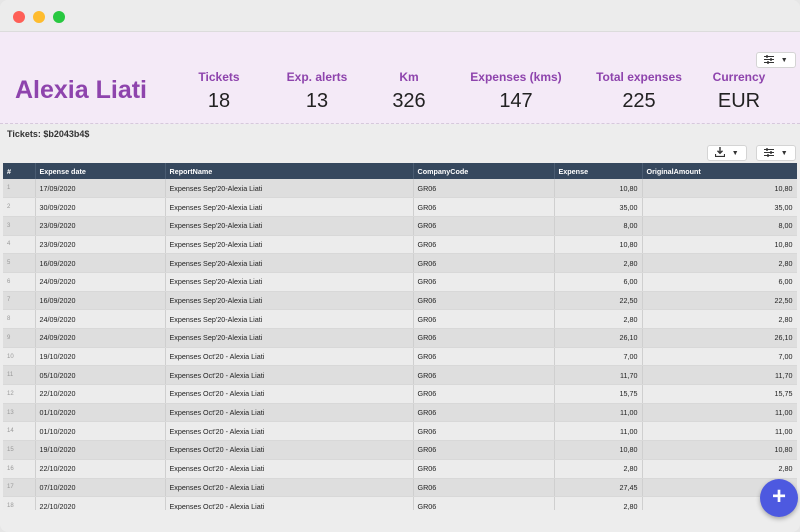 This screenshot has height=532, width=800. Describe the element at coordinates (598, 282) in the screenshot. I see `cell-expense: 6,00` at that location.